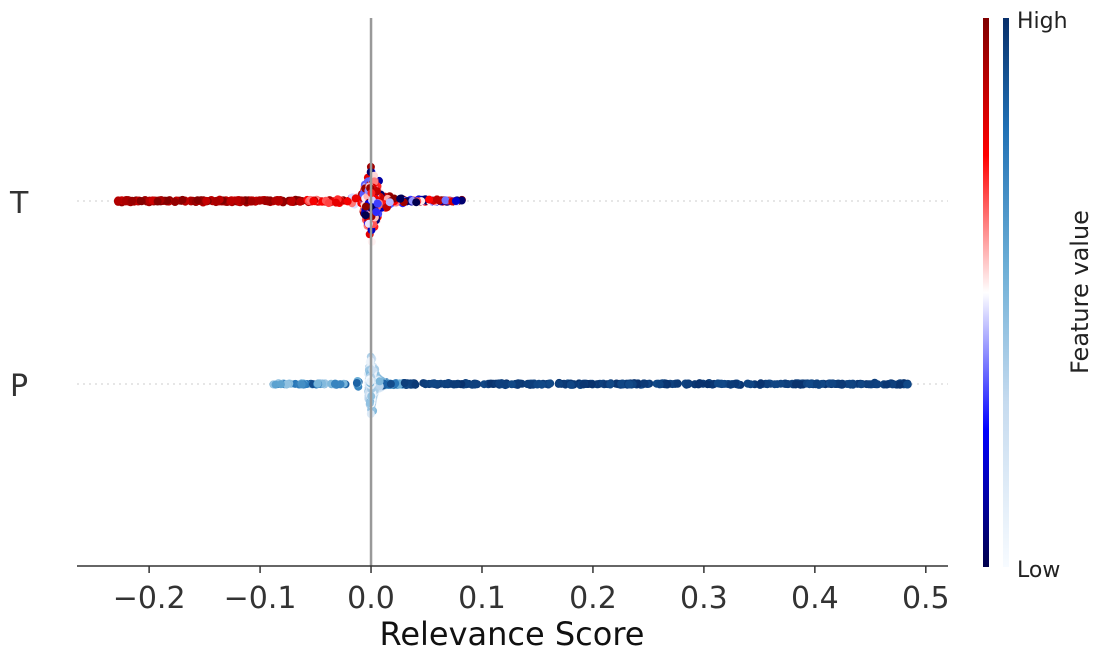 The image size is (1097, 654). I want to click on x-tick-label: −0.2, so click(149, 598).